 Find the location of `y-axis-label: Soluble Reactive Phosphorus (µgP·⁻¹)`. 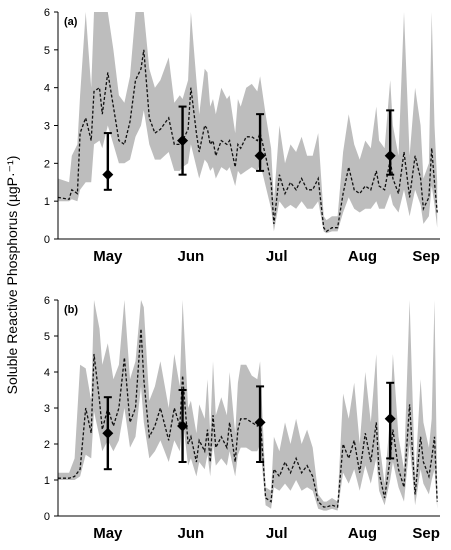

y-axis-label: Soluble Reactive Phosphorus (µgP·⁻¹) is located at coordinates (12, 275).